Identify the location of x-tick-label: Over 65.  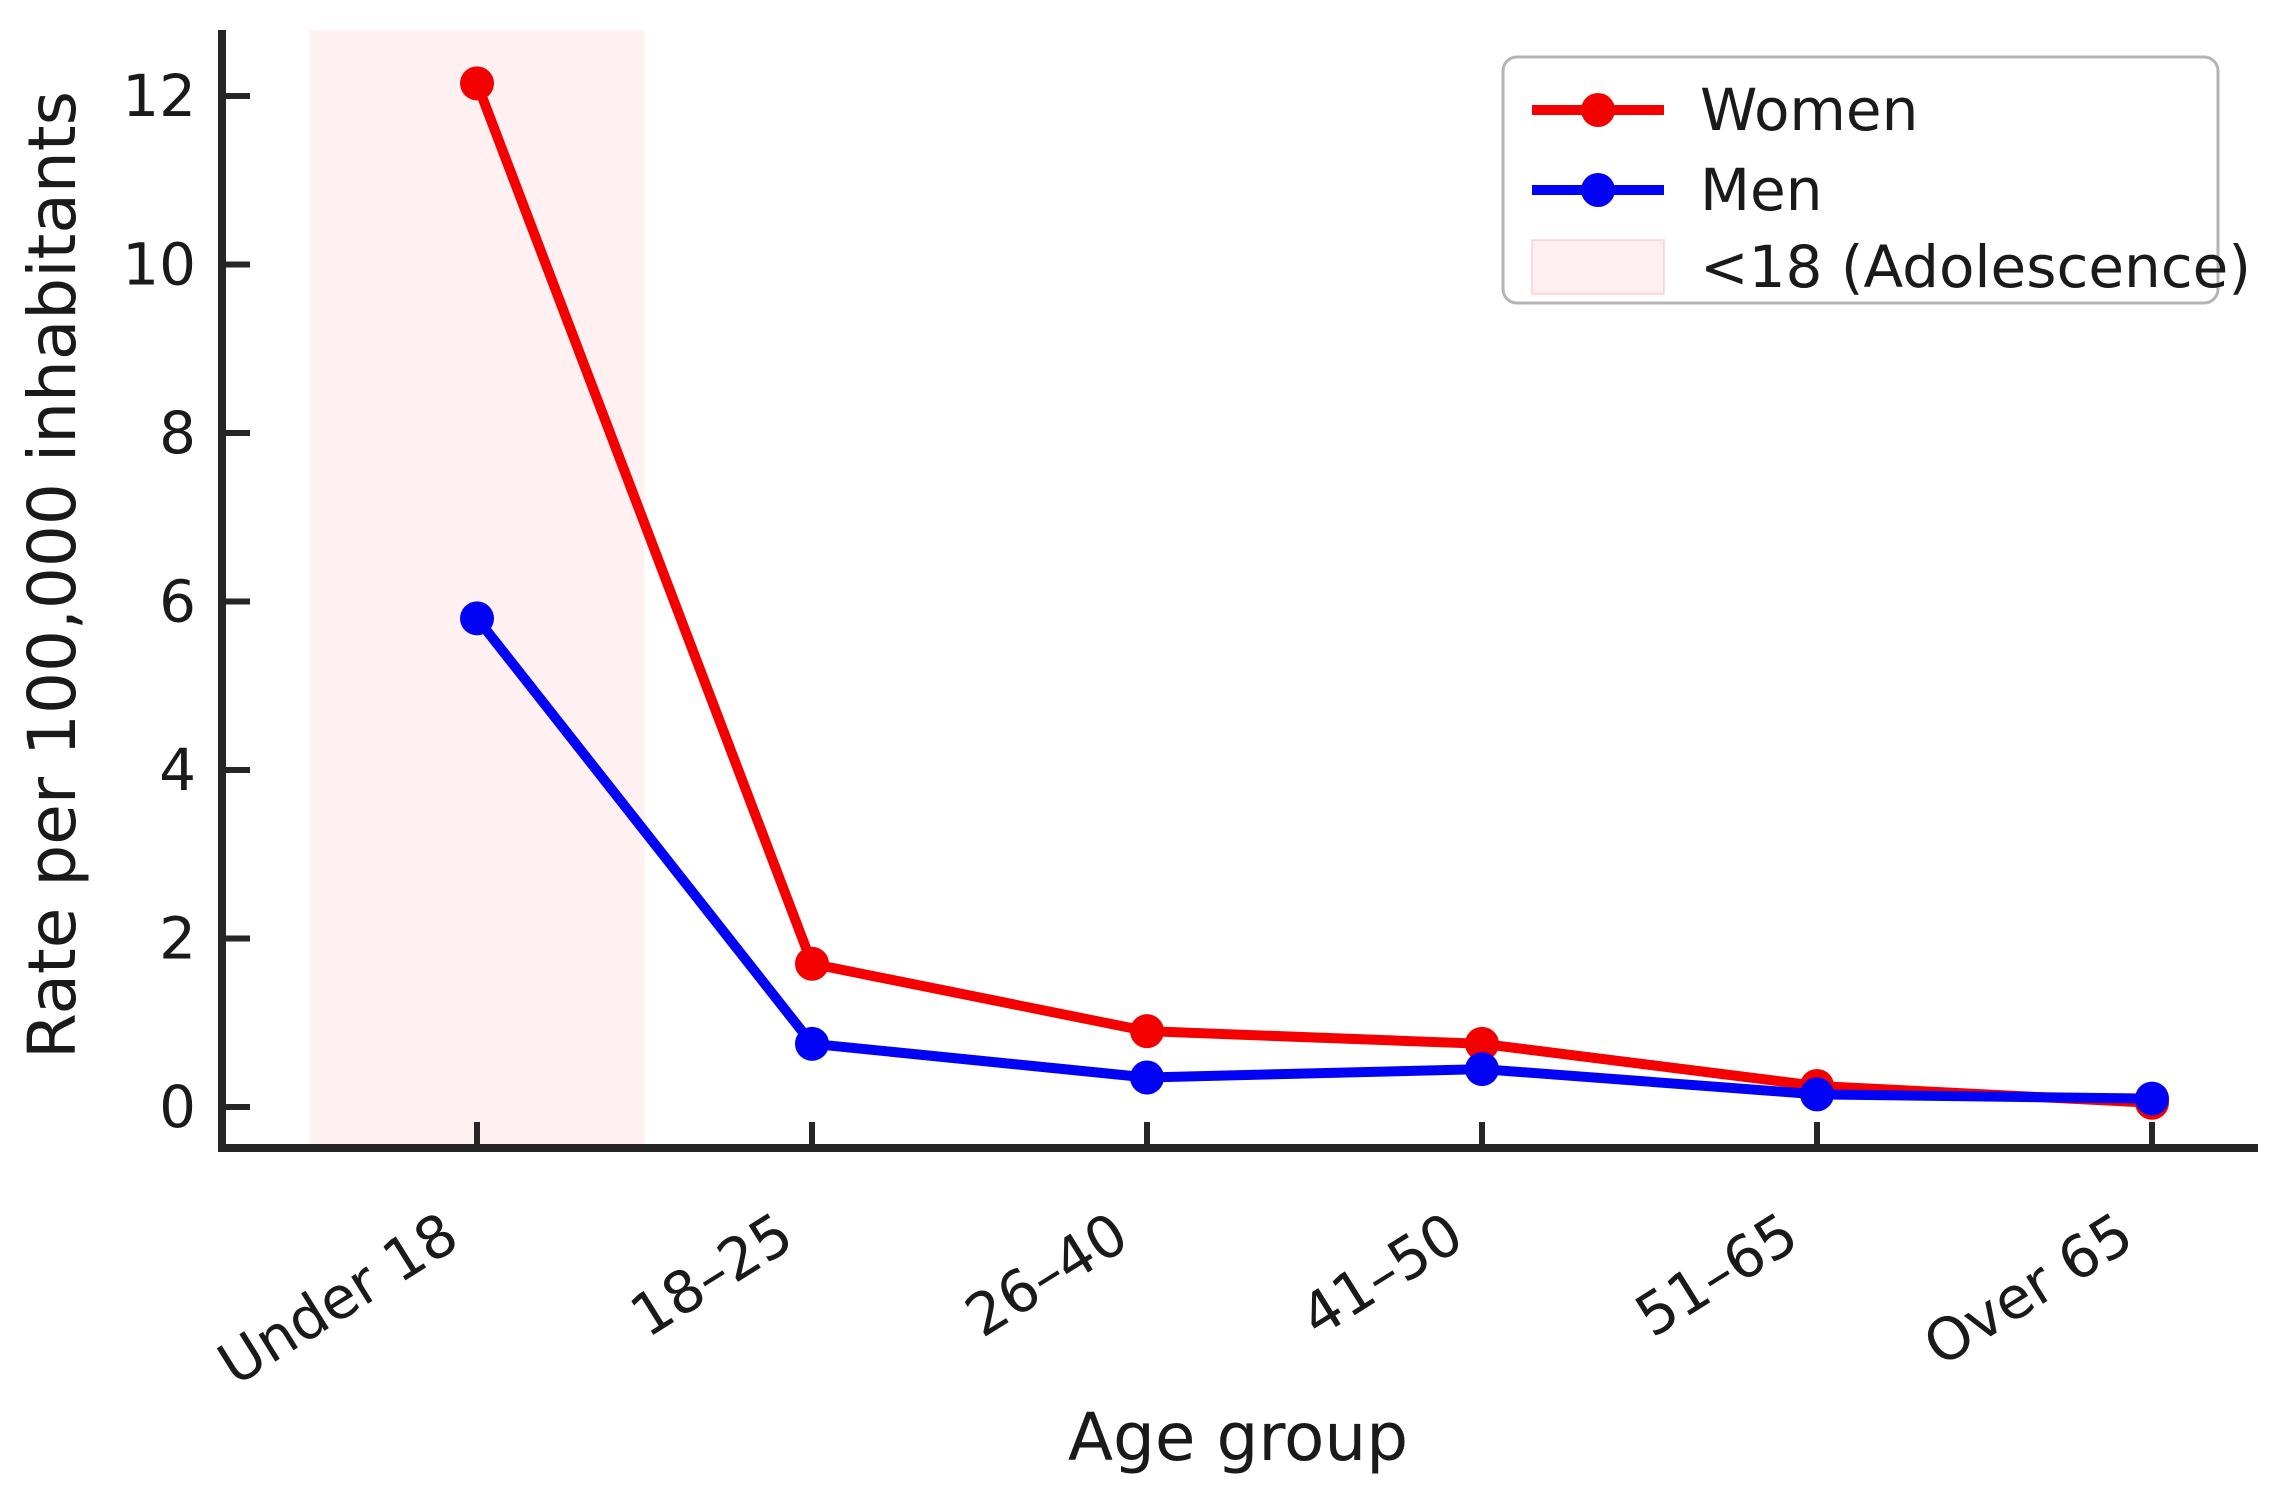
(2028, 1289).